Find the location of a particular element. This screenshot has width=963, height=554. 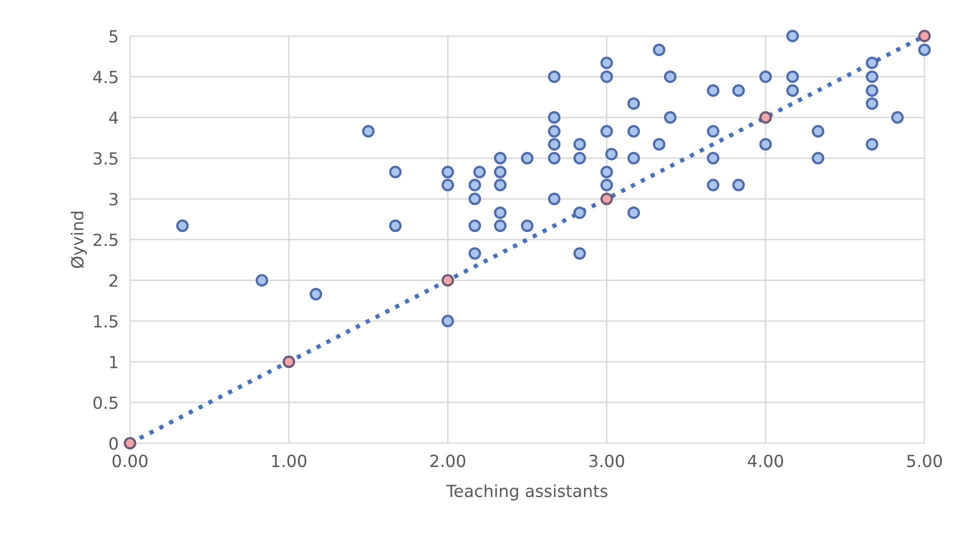

x-tick-label: 1.00 is located at coordinates (289, 461).